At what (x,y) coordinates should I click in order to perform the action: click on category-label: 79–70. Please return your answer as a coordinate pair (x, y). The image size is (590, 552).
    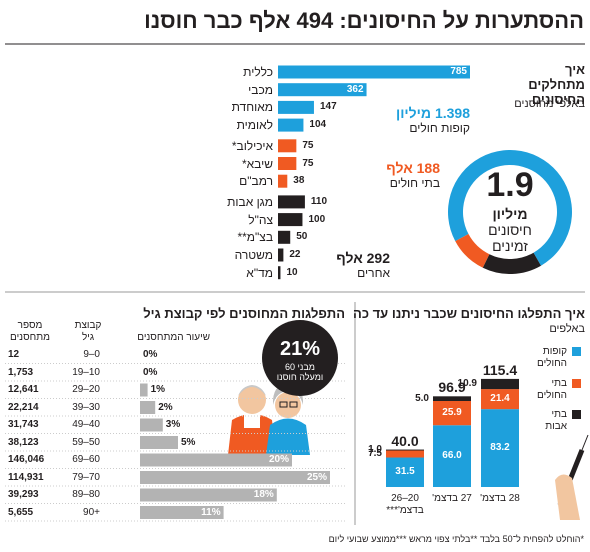
    Looking at the image, I should click on (86, 477).